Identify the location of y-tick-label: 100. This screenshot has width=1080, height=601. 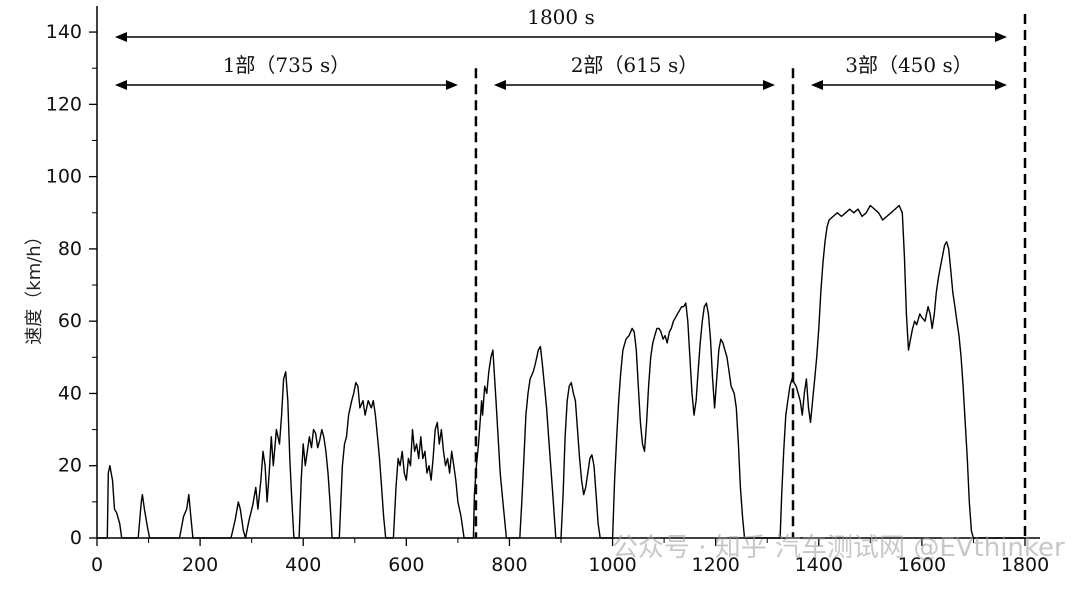
(64, 177).